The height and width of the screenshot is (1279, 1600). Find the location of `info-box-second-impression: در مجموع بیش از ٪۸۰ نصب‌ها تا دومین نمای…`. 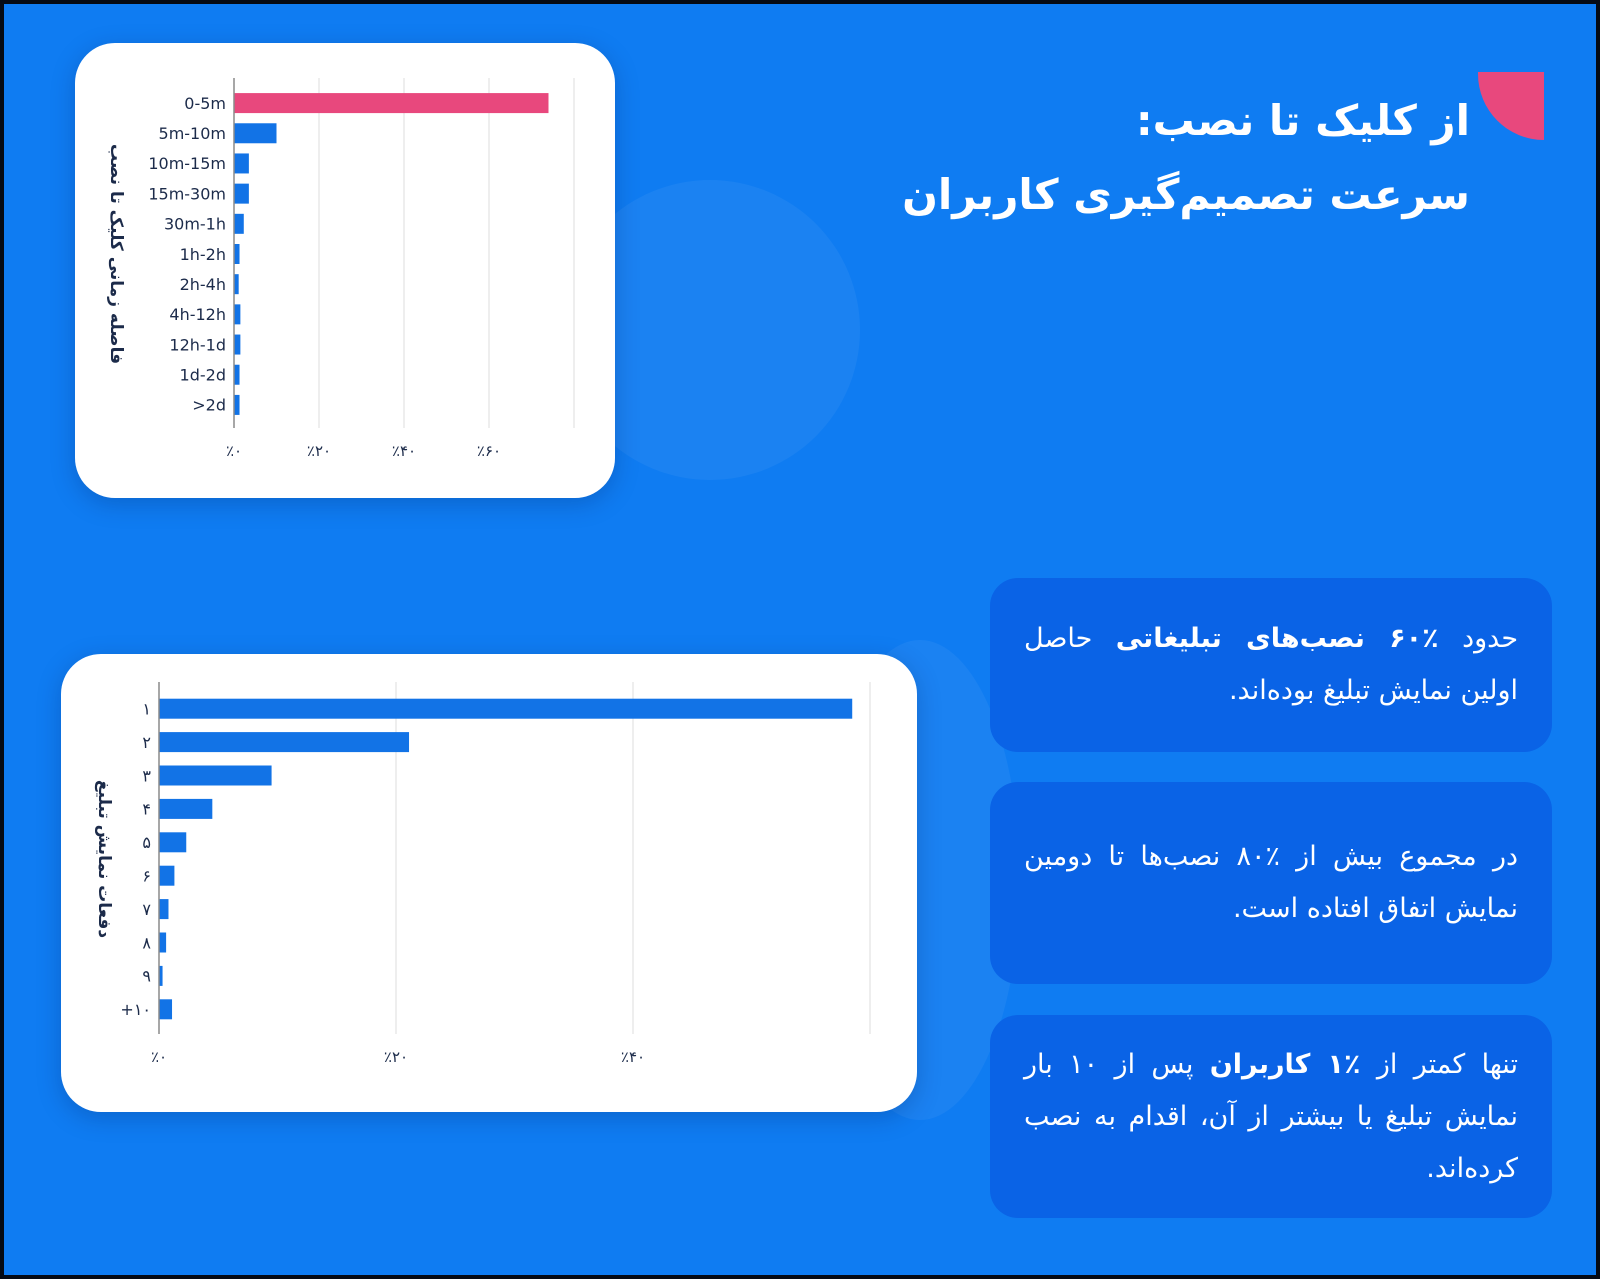

info-box-second-impression: در مجموع بیش از ٪۸۰ نصب‌ها تا دومین نمای… is located at coordinates (1271, 883).